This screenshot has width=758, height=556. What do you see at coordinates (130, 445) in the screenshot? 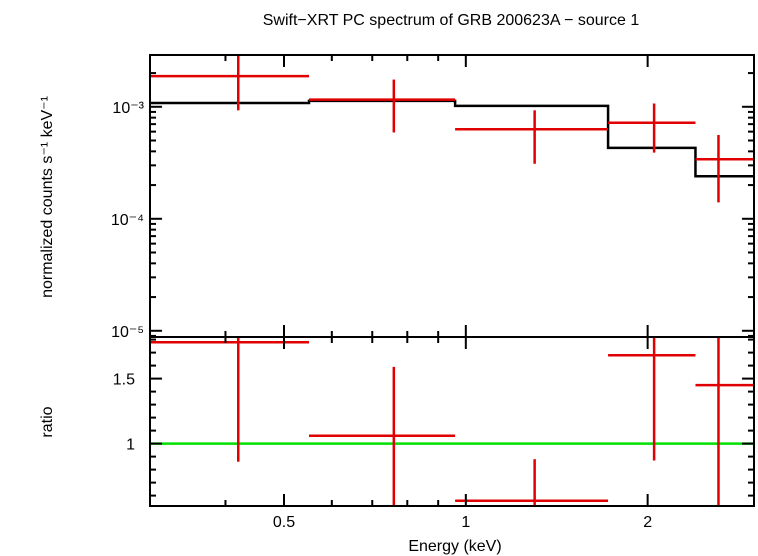
I see `y-tick-label-ratio: 1` at bounding box center [130, 445].